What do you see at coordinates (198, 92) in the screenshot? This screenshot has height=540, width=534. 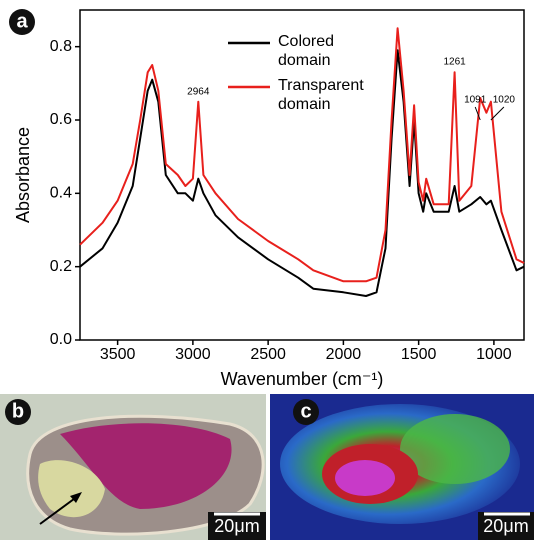 I see `peak-label: 2964` at bounding box center [198, 92].